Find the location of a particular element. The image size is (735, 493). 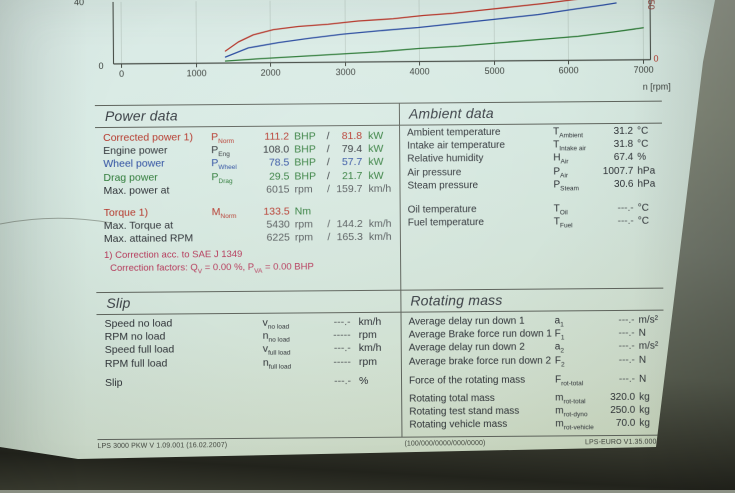

row-val2: 79.4 is located at coordinates (348, 149).